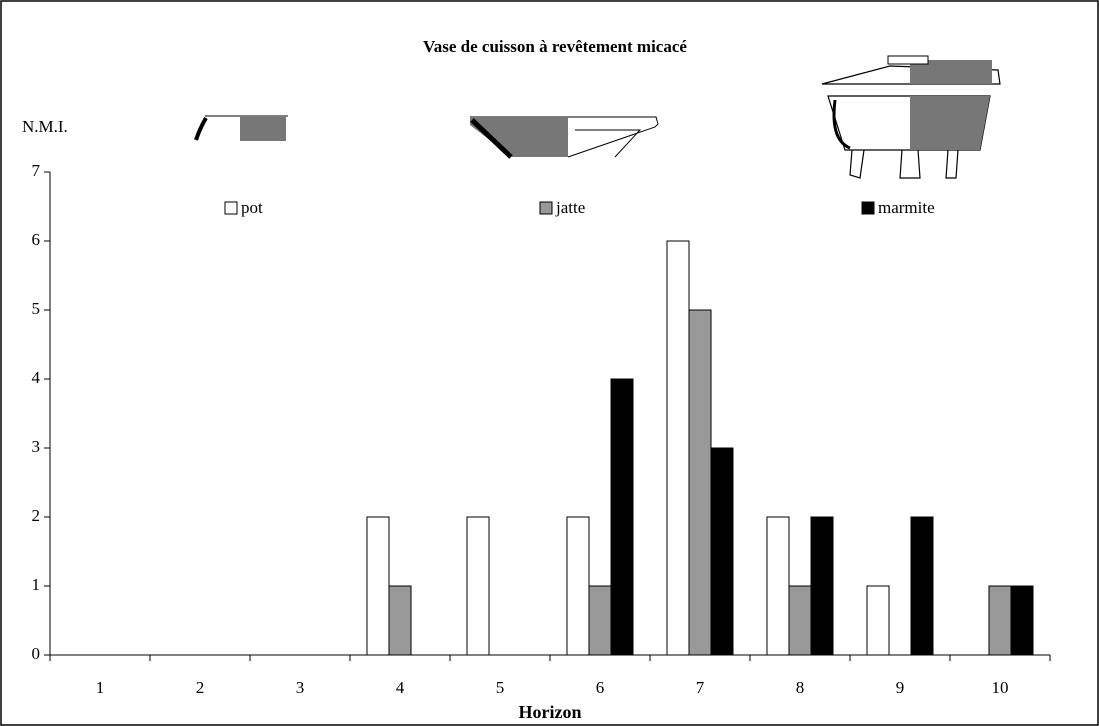 The height and width of the screenshot is (726, 1099). Describe the element at coordinates (564, 137) in the screenshot. I see `jatte-drawing` at that location.